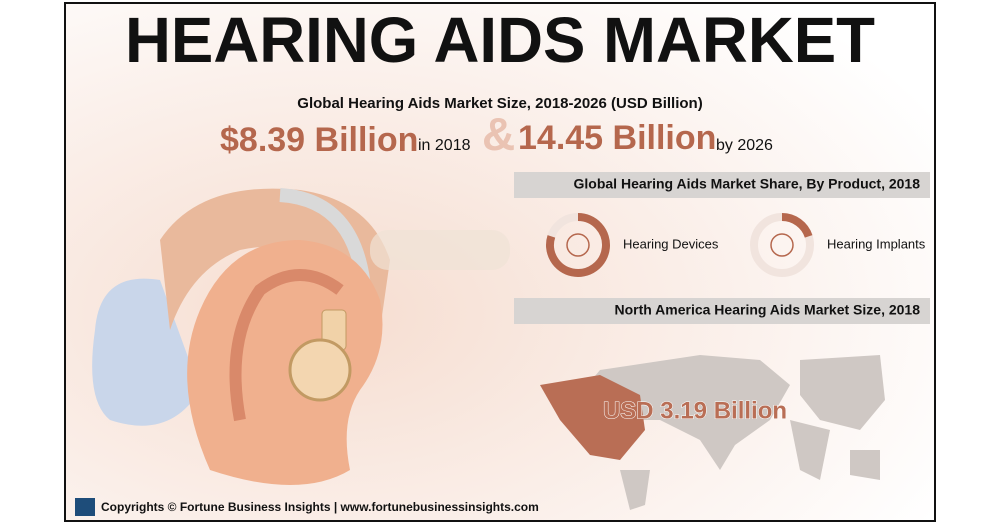 This screenshot has width=999, height=524. What do you see at coordinates (617, 138) in the screenshot?
I see `value-2026: 14.45 Billion` at bounding box center [617, 138].